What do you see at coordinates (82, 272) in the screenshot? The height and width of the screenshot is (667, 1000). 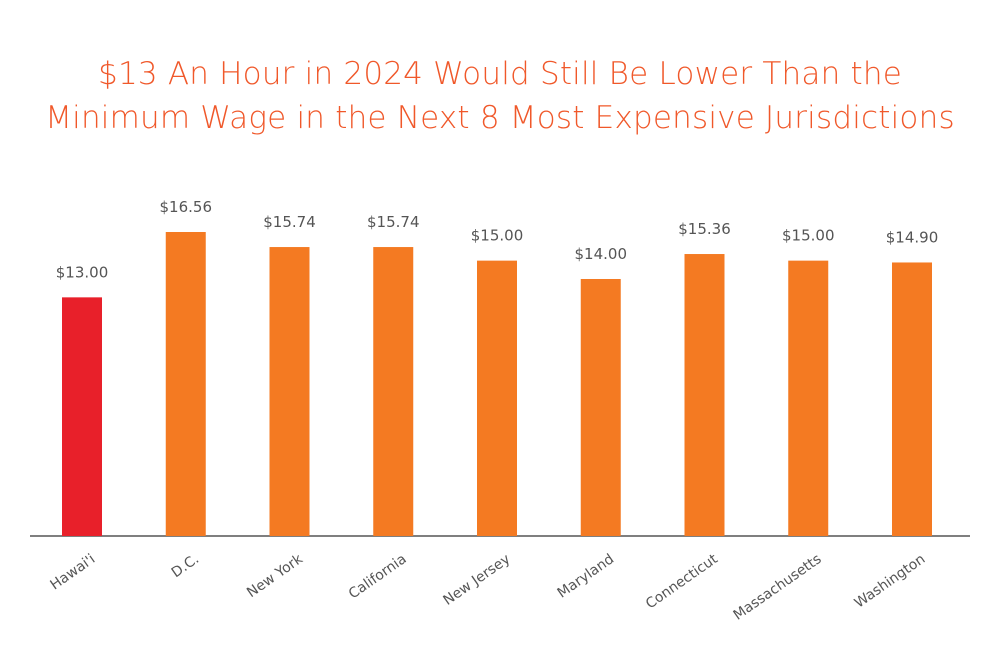 I see `bar-value-label-0: $13.00` at bounding box center [82, 272].